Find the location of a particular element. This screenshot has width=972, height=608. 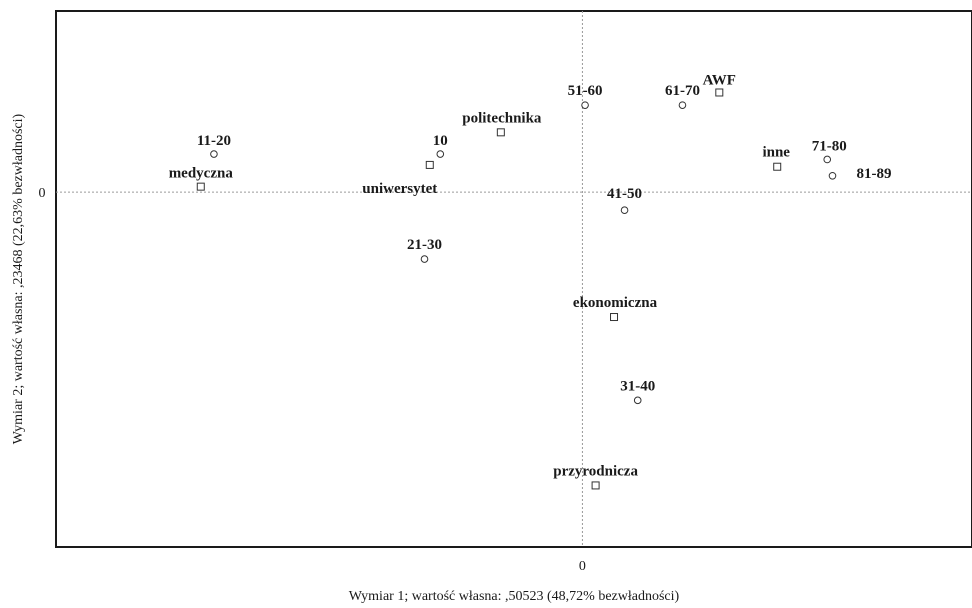

x-tick-label: 0 is located at coordinates (582, 566).